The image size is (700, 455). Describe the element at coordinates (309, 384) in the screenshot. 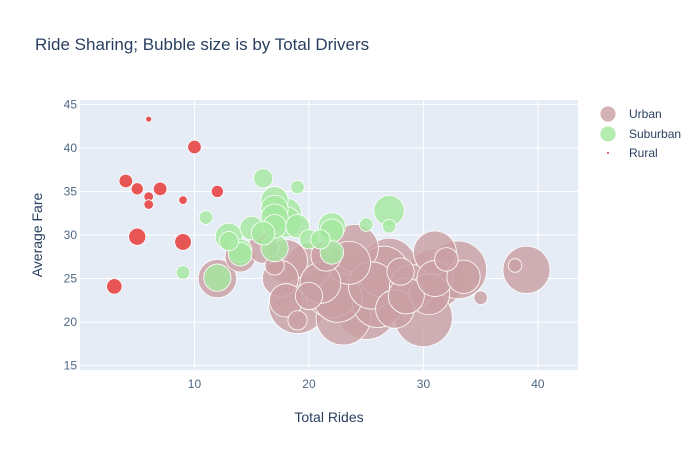

I see `x-tick-label: 20` at that location.